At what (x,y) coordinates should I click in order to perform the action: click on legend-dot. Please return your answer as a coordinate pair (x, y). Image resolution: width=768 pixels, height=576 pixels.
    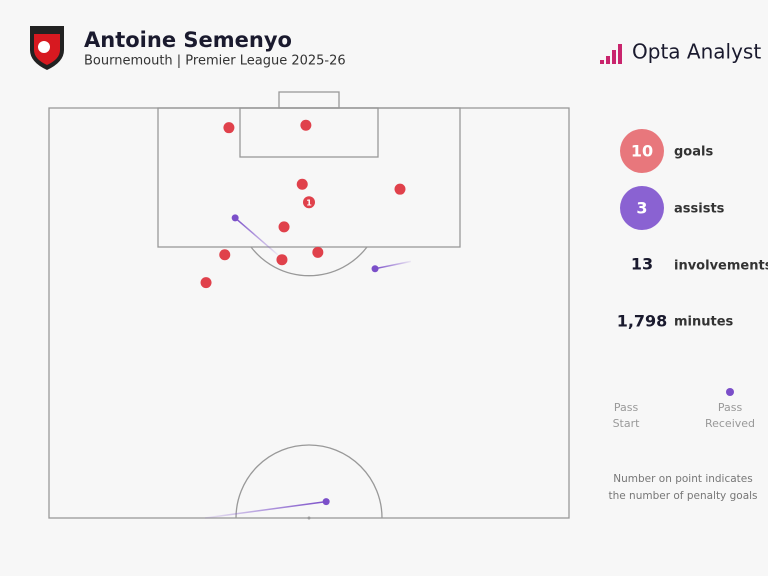
    Looking at the image, I should click on (730, 392).